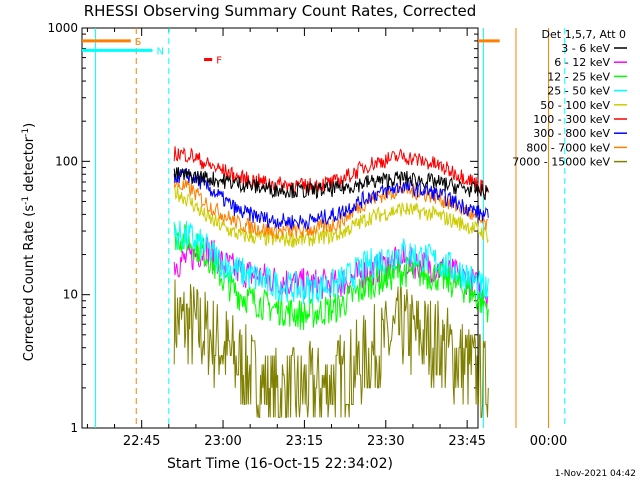 The height and width of the screenshot is (480, 640). Describe the element at coordinates (62, 28) in the screenshot. I see `y-tick-label: 1000` at that location.